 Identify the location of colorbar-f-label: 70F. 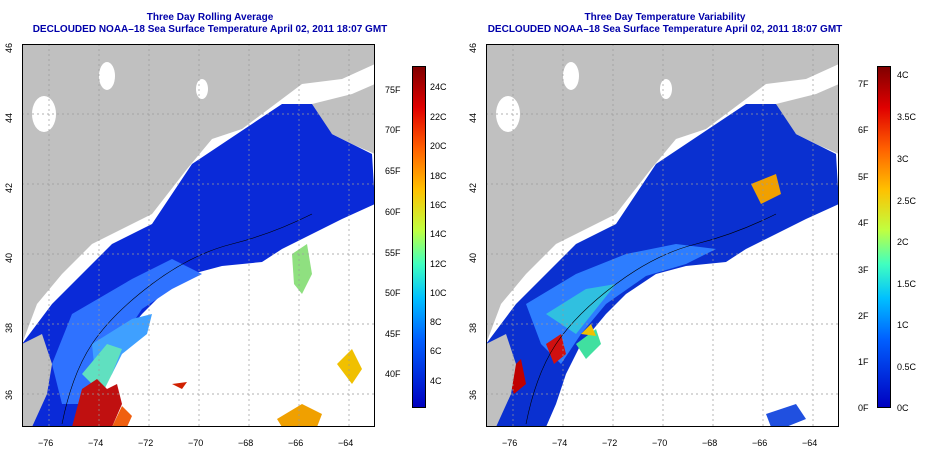
(393, 130).